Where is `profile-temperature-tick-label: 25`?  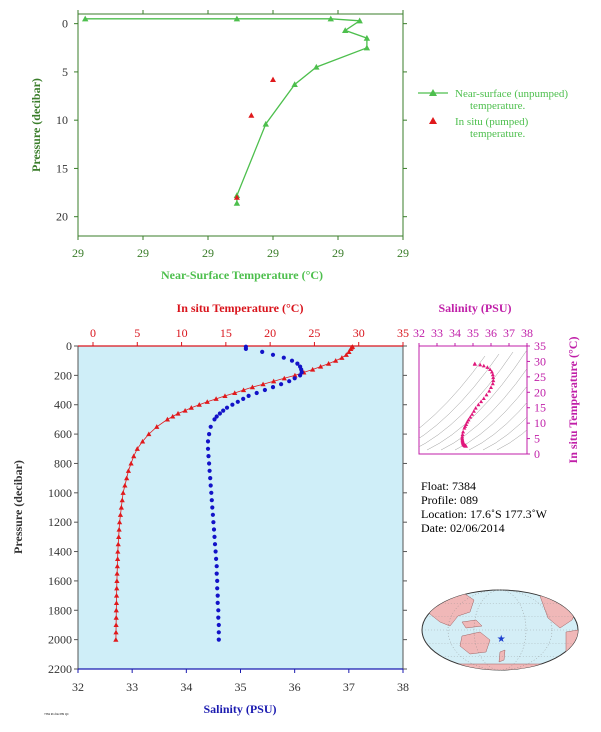
profile-temperature-tick-label: 25 is located at coordinates (314, 333).